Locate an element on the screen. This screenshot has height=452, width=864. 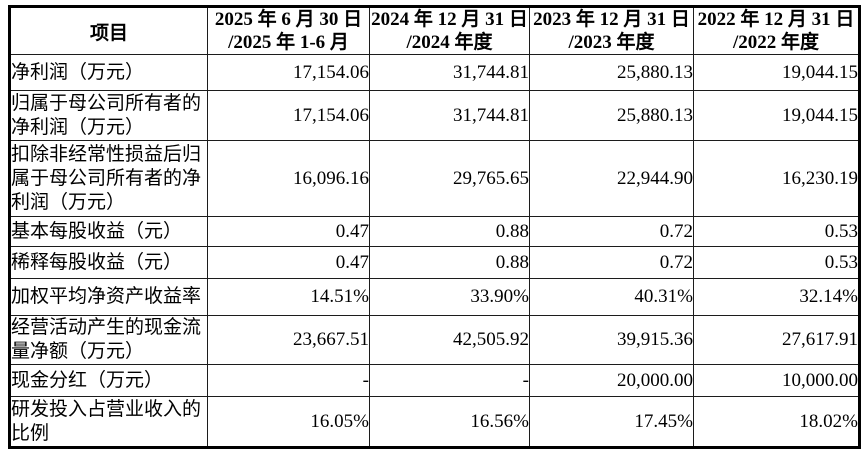
row-label: 基本每股收益（元） is located at coordinates (108, 231).